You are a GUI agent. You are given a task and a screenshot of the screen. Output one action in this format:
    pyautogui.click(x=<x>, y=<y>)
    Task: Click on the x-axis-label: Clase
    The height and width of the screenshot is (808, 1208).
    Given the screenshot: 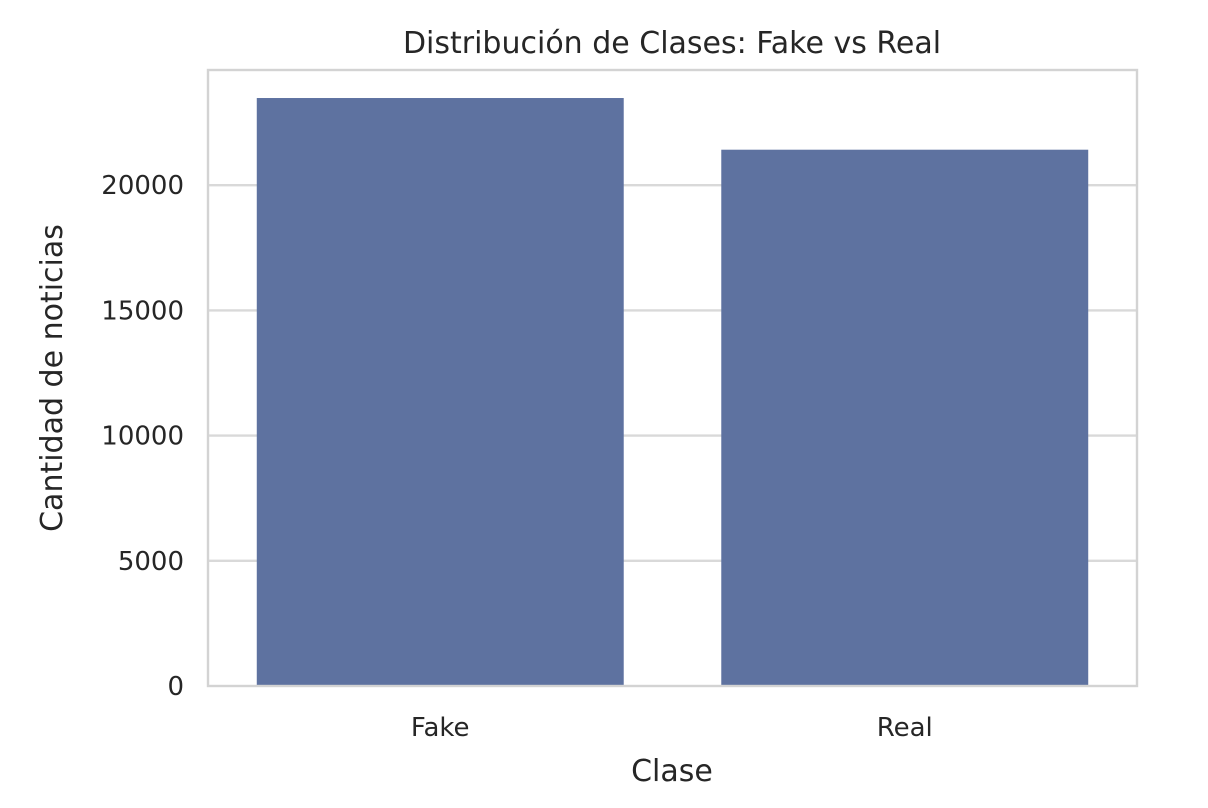 What is the action you would take?
    pyautogui.click(x=672, y=771)
    